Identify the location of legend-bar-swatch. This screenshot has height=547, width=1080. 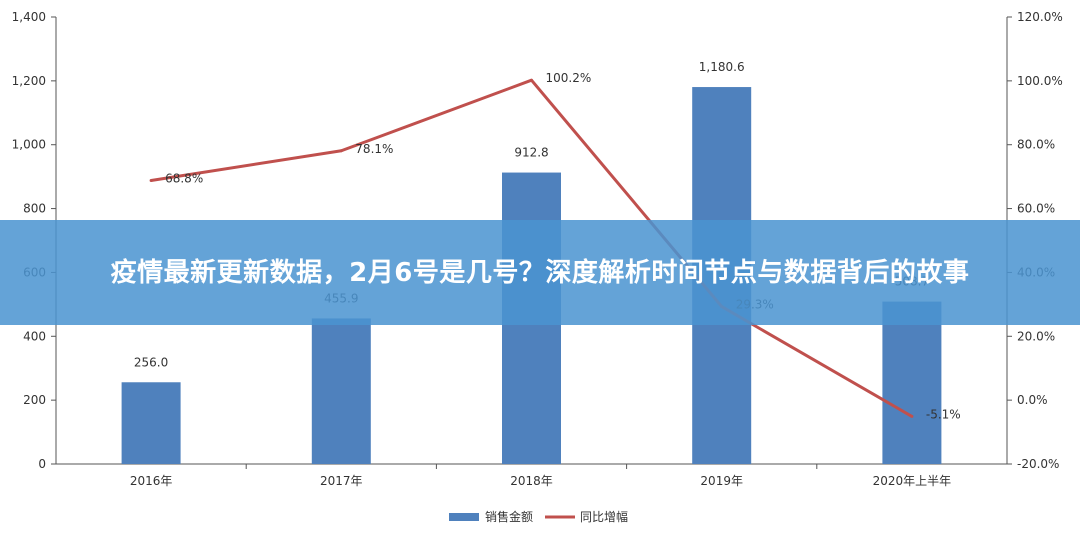
(464, 517).